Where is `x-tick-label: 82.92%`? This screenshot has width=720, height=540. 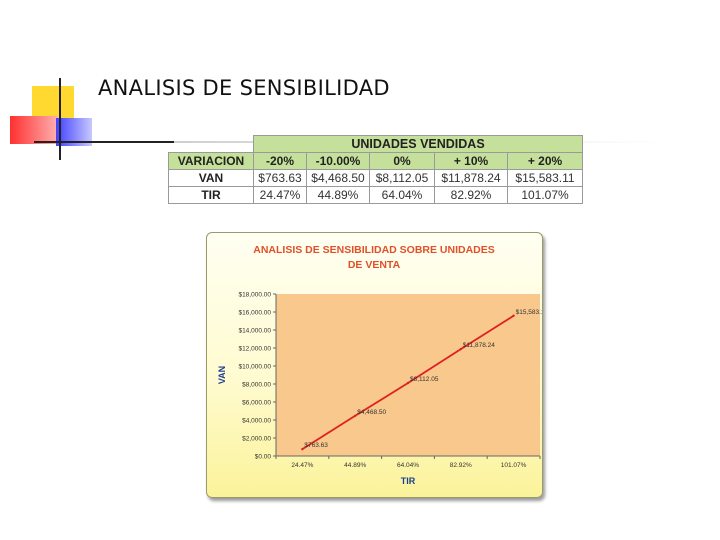 x-tick-label: 82.92% is located at coordinates (461, 465).